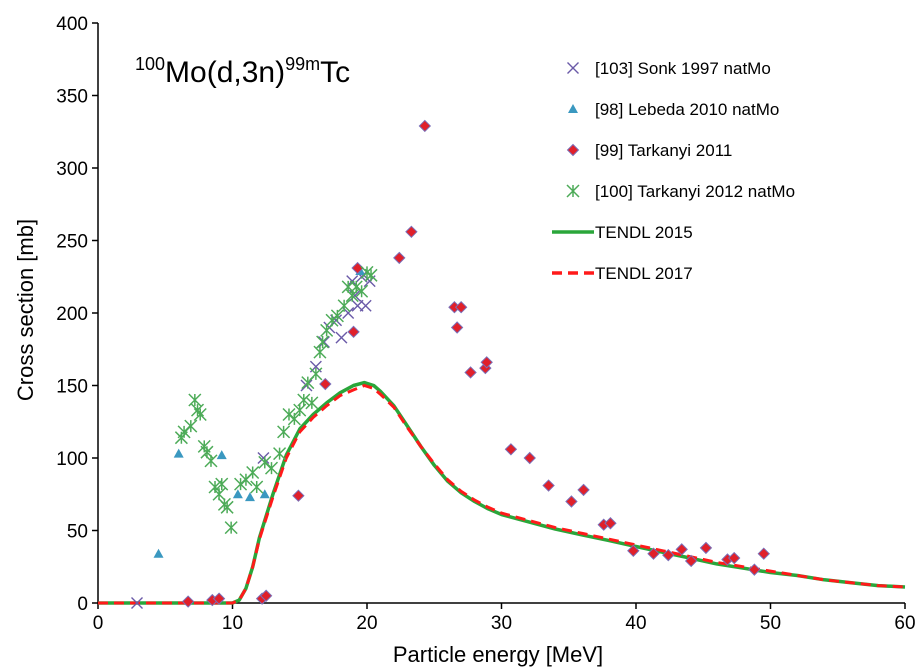  I want to click on y-tick-label: 150, so click(72, 387).